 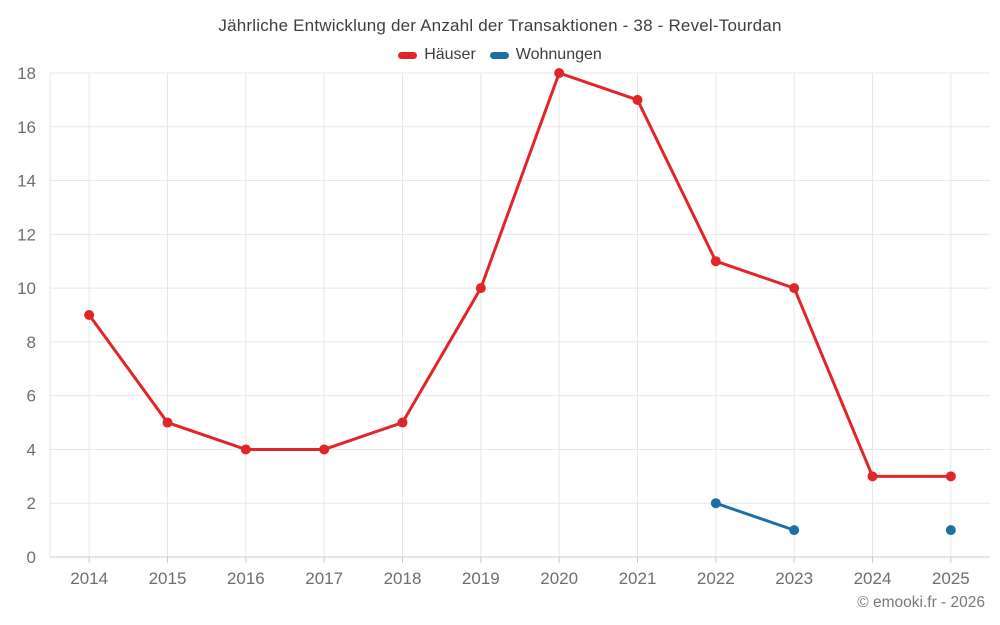 I want to click on data-point-wohnungen-2025, so click(x=950, y=530).